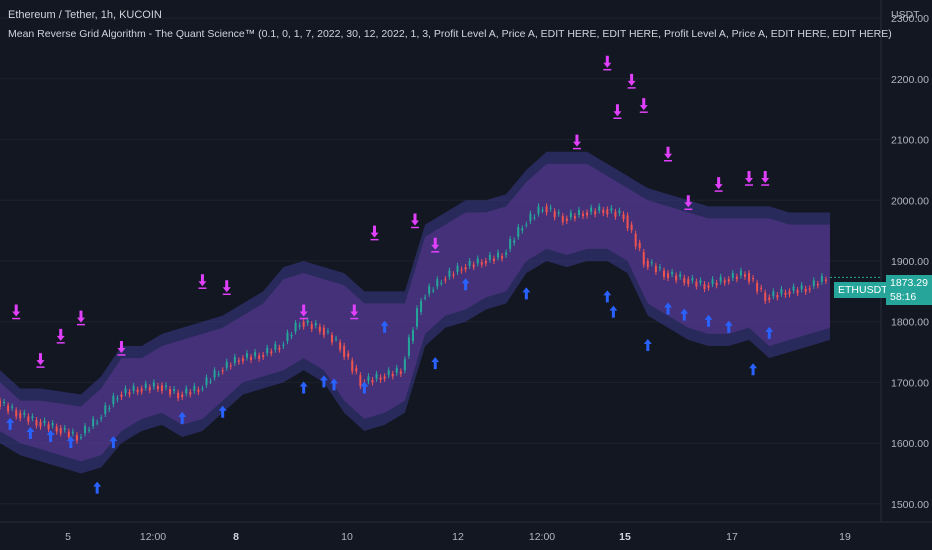 This screenshot has width=932, height=550. Describe the element at coordinates (910, 444) in the screenshot. I see `price-tick-label: 1600.00` at that location.